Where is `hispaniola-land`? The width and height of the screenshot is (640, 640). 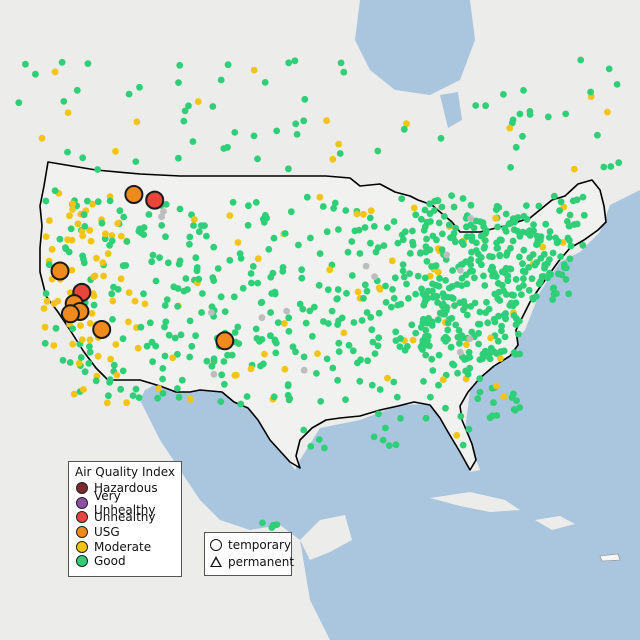 hispaniola-land is located at coordinates (555, 523).